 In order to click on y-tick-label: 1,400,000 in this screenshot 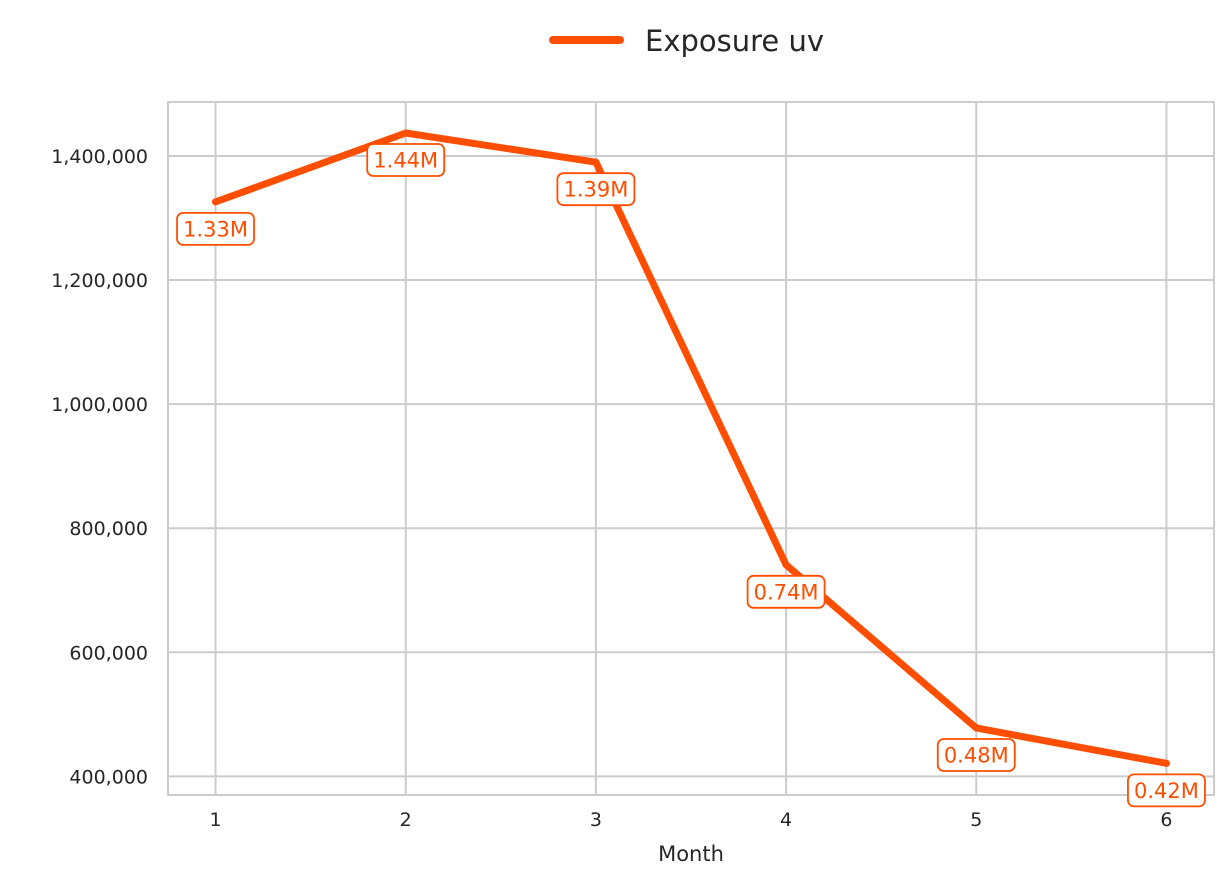, I will do `click(99, 157)`.